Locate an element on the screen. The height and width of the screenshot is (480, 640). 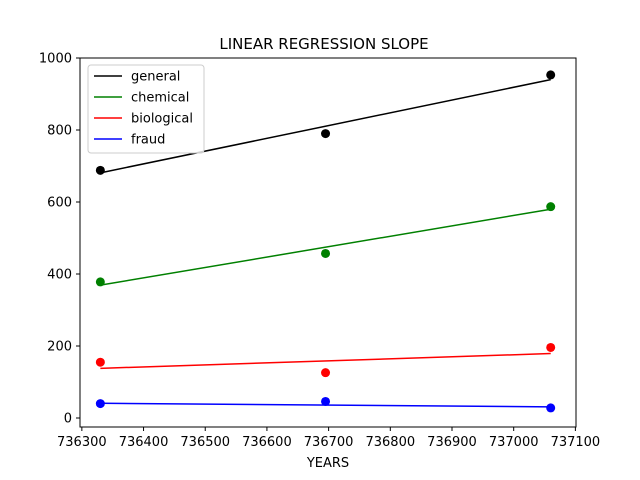
x-axis-label: YEARS is located at coordinates (327, 463).